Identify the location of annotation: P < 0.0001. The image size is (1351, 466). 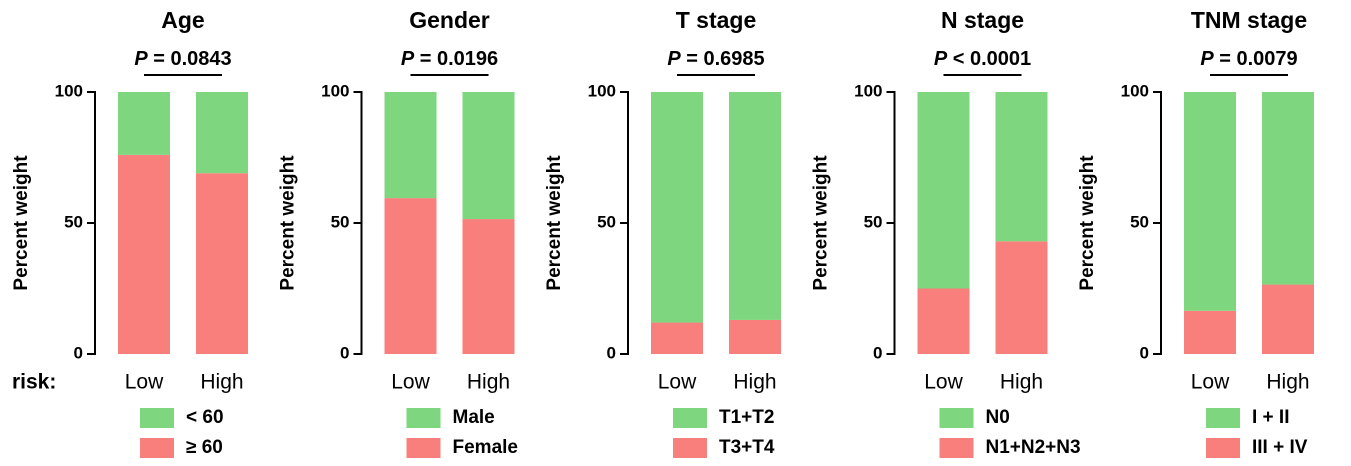
(982, 59).